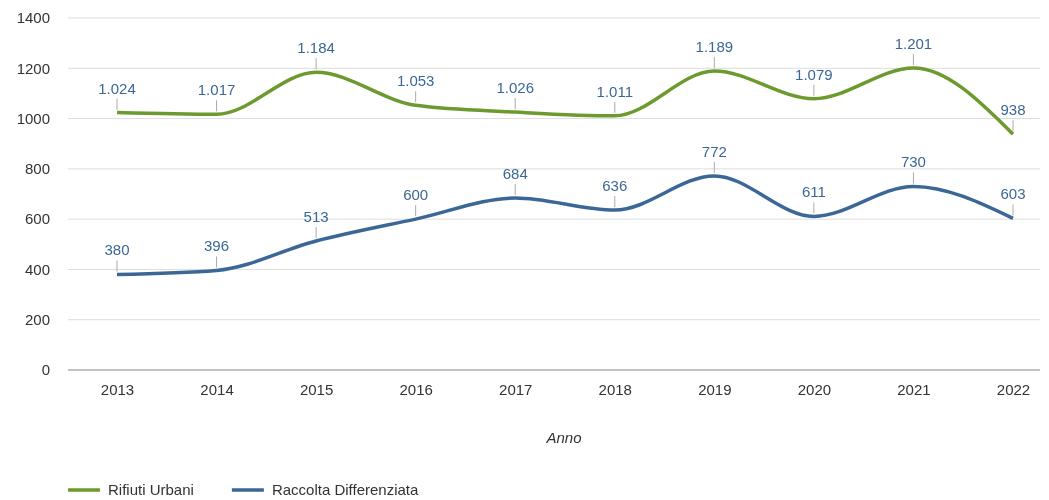  Describe the element at coordinates (37, 169) in the screenshot. I see `y-tick-label: 800` at that location.